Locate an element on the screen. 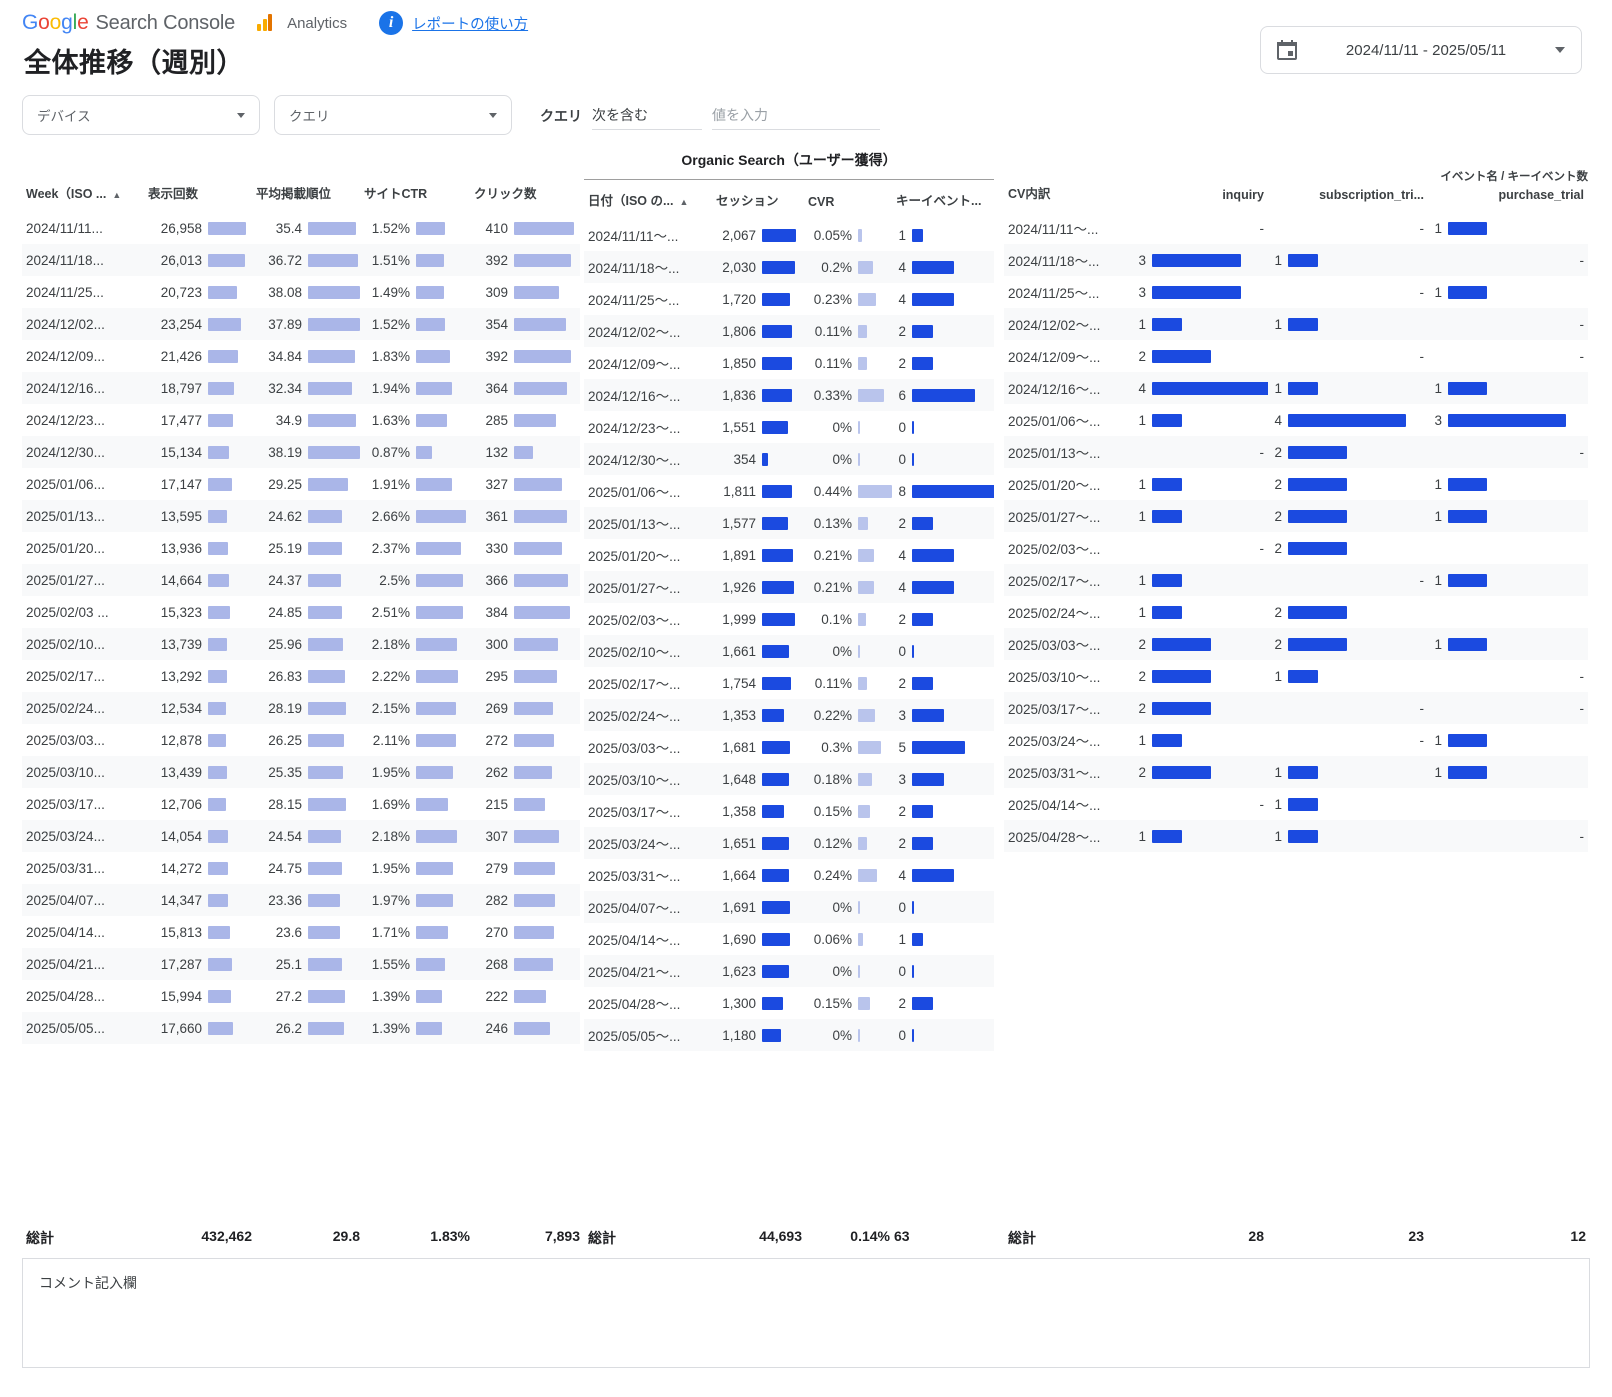 Image resolution: width=1612 pixels, height=1397 pixels. col-date: 日付（ISO の... ▲ is located at coordinates (638, 201).